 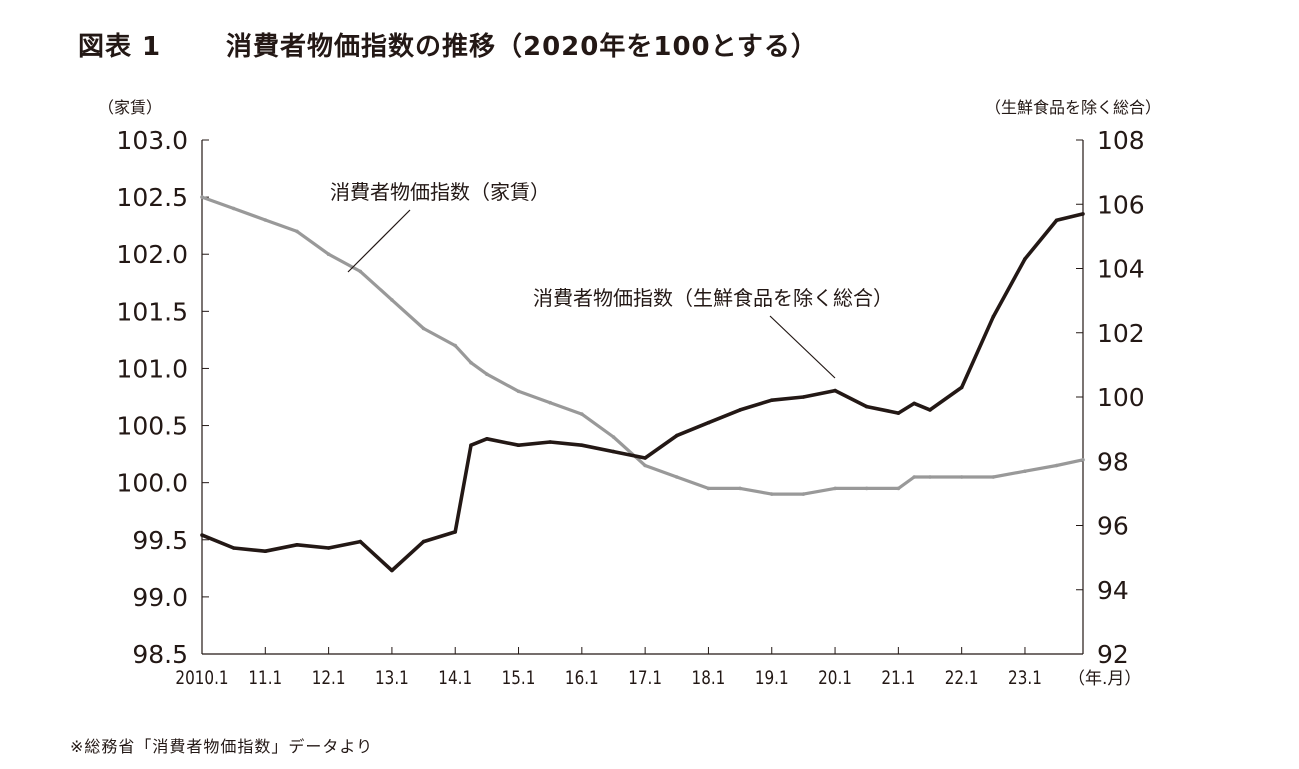 I want to click on left-tick-label: 101.0, so click(x=152, y=368).